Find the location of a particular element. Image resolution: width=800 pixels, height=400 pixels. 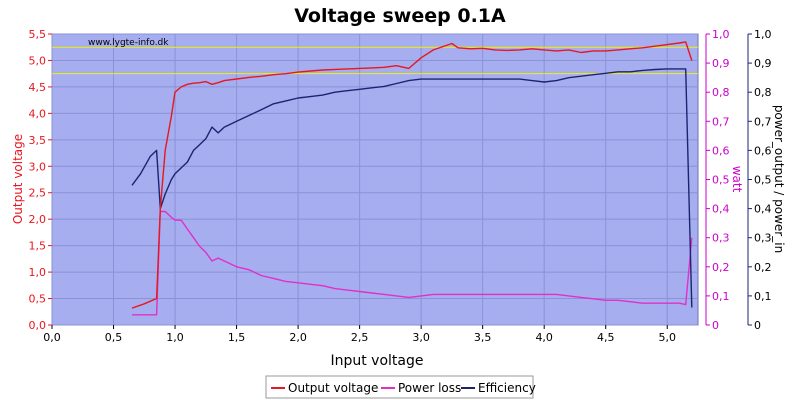

legend-label-output-voltage: Output voltage is located at coordinates (333, 388).